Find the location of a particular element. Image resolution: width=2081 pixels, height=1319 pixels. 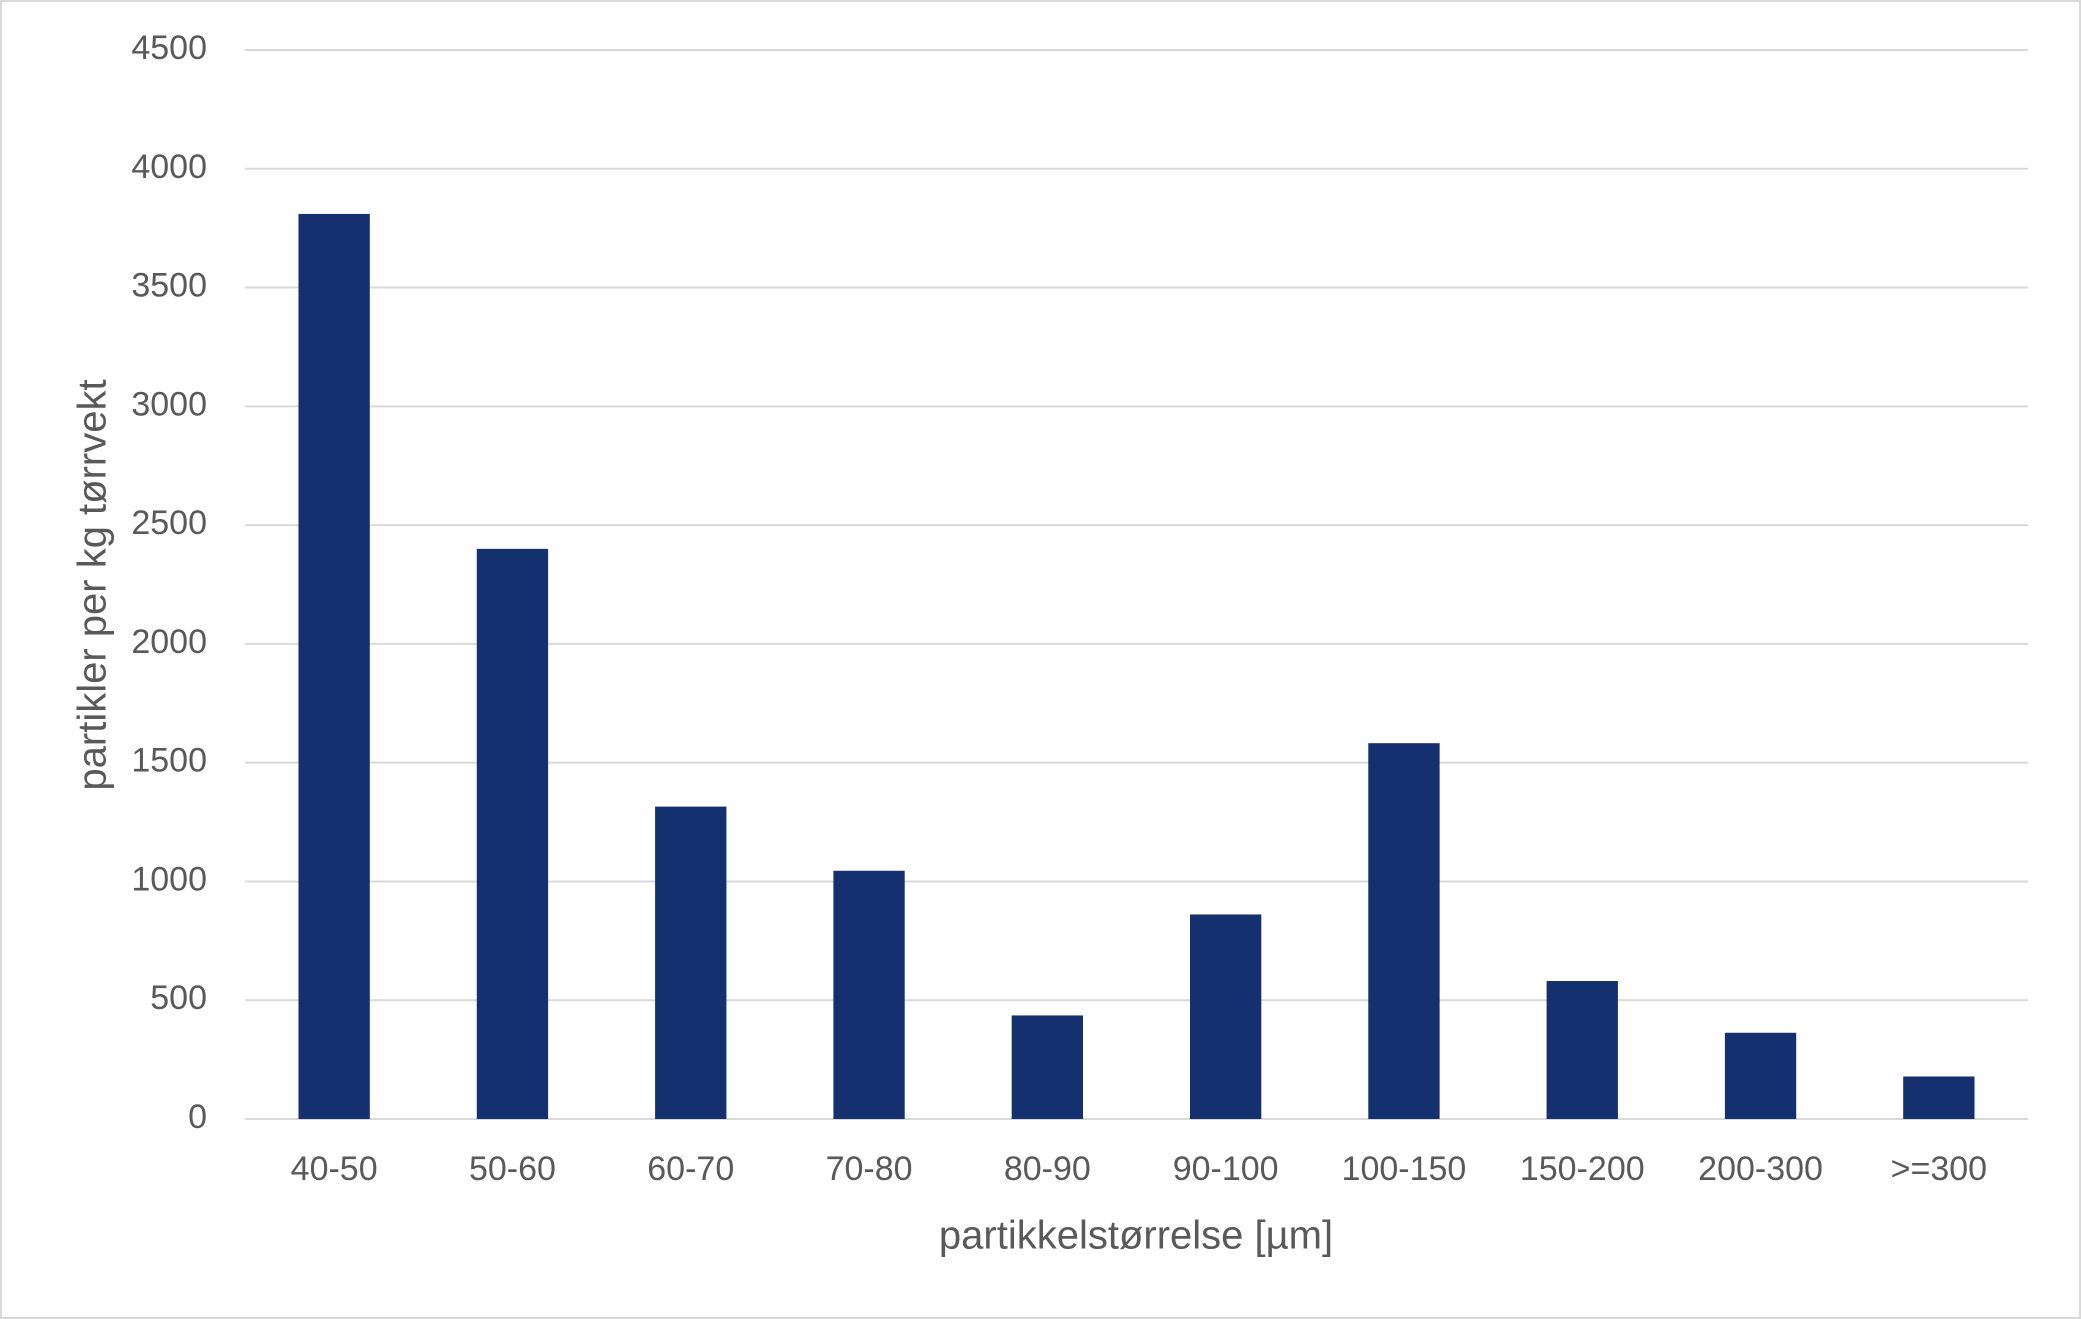

x-tick-label: 60-70 is located at coordinates (690, 1169).